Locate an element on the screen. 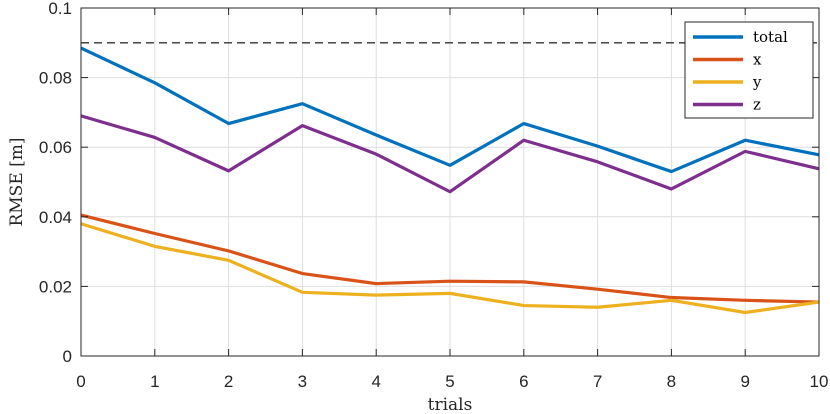 Image resolution: width=830 pixels, height=414 pixels. y-tick-label: 0.08 is located at coordinates (55, 78).